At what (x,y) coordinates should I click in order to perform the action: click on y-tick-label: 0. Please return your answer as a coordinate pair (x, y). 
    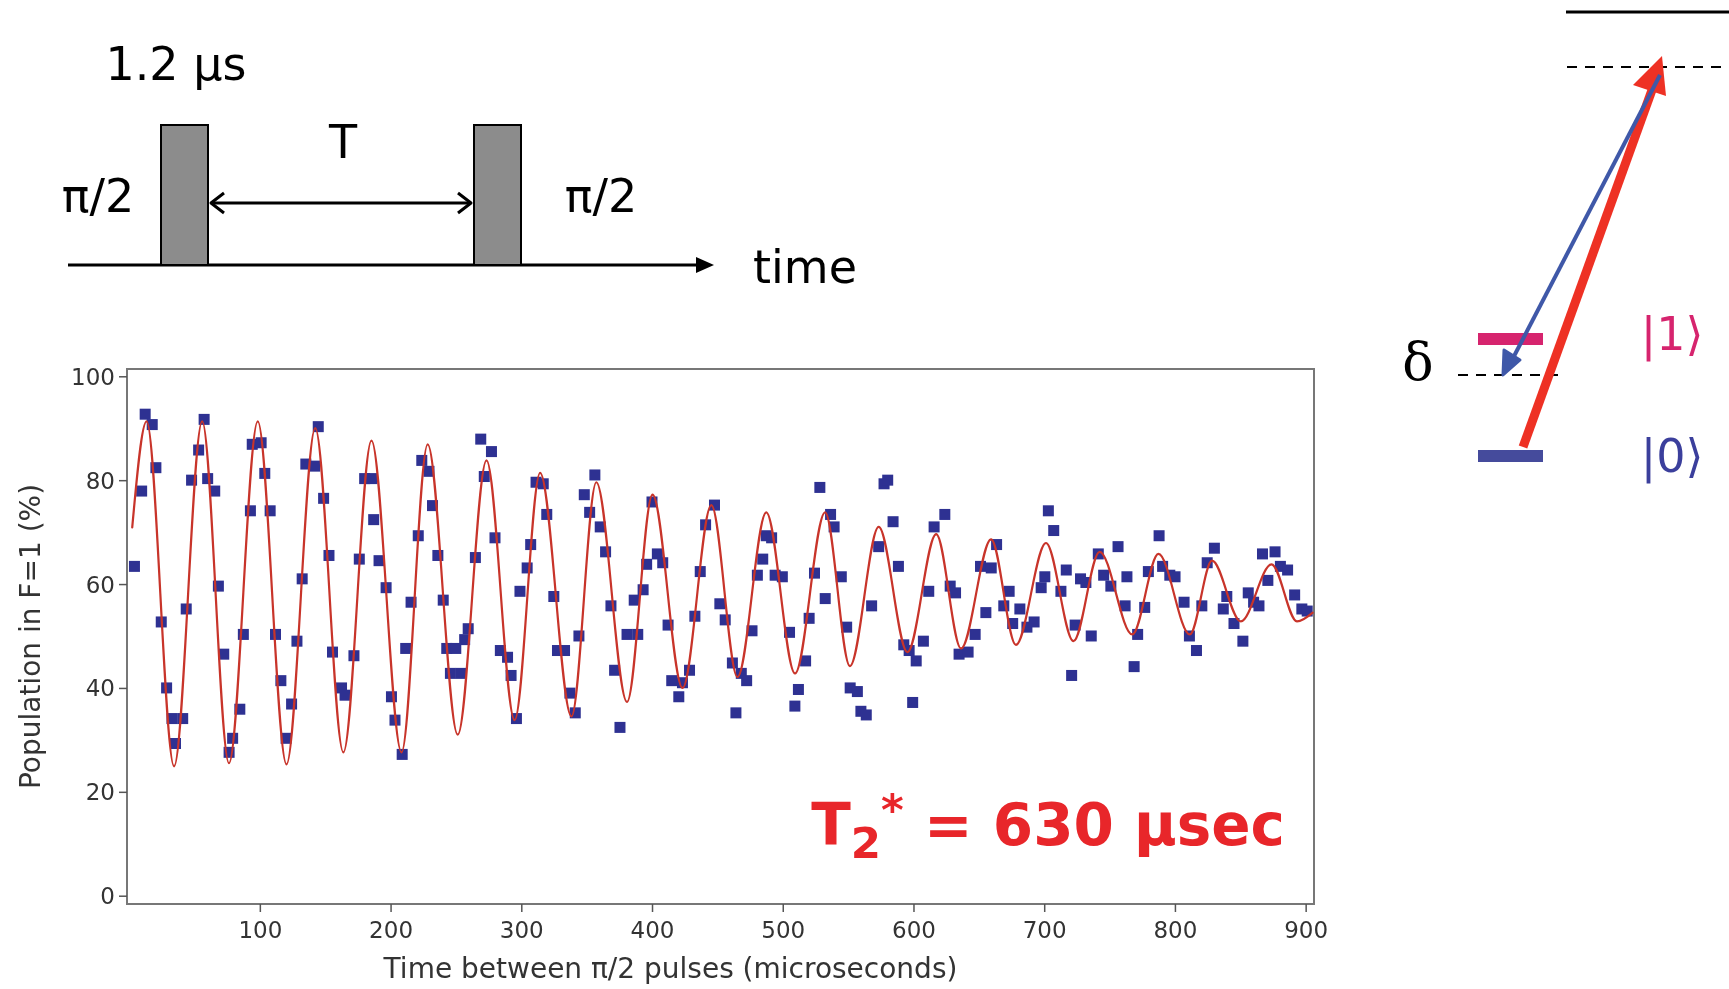
    Looking at the image, I should click on (107, 896).